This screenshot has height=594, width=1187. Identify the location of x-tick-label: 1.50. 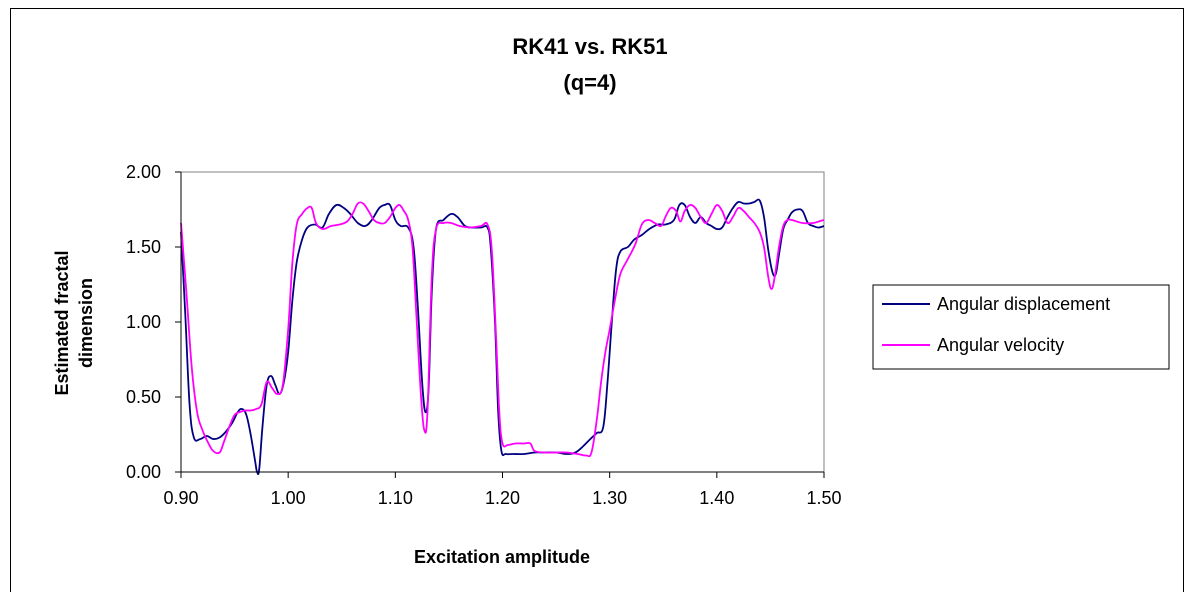
(823, 498).